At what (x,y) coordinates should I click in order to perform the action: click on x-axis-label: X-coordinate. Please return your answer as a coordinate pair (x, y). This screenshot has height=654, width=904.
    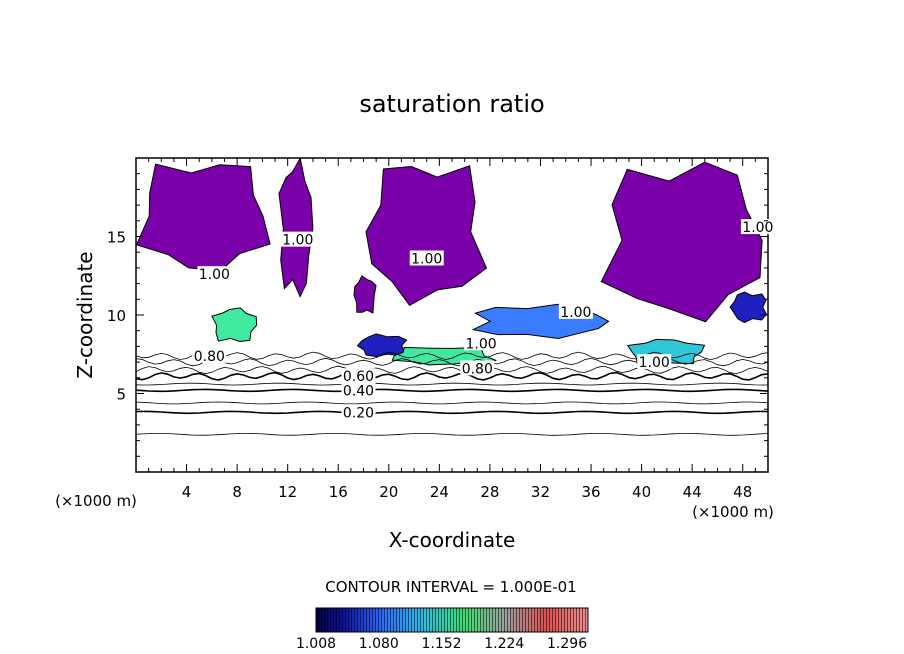
    Looking at the image, I should click on (452, 540).